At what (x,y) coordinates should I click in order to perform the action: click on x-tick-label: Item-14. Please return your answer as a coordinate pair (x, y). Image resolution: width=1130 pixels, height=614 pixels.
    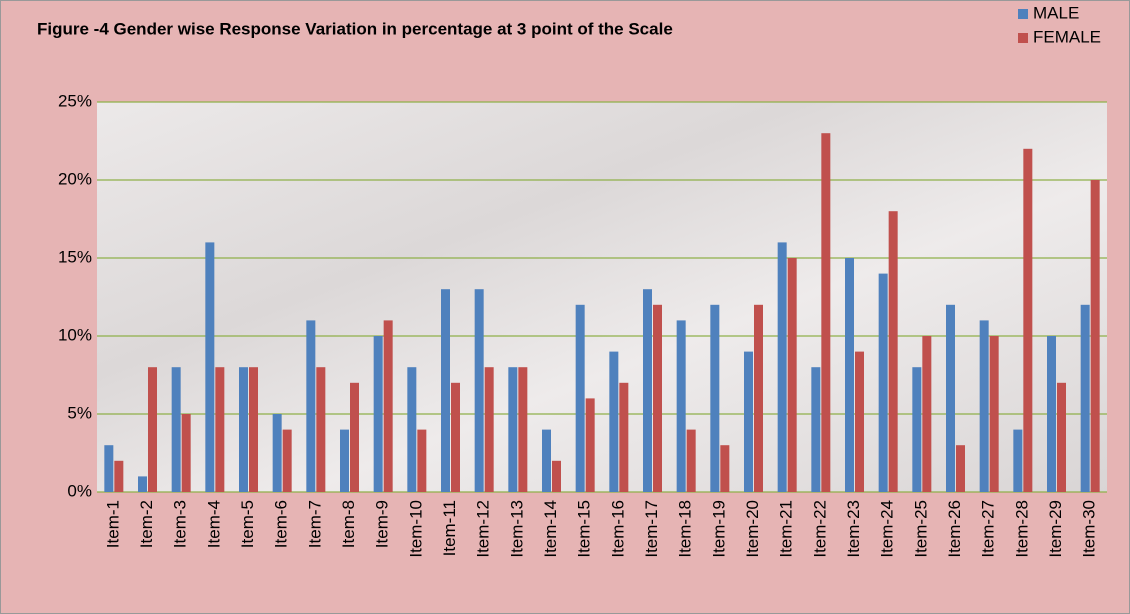
    Looking at the image, I should click on (550, 529).